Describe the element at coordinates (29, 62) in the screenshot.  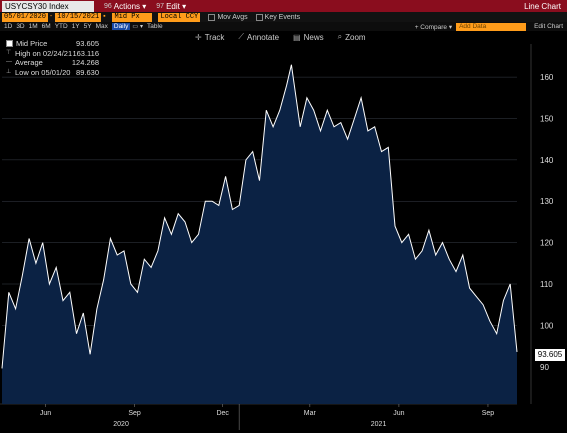
I see `legend-avg-label: Average` at that location.